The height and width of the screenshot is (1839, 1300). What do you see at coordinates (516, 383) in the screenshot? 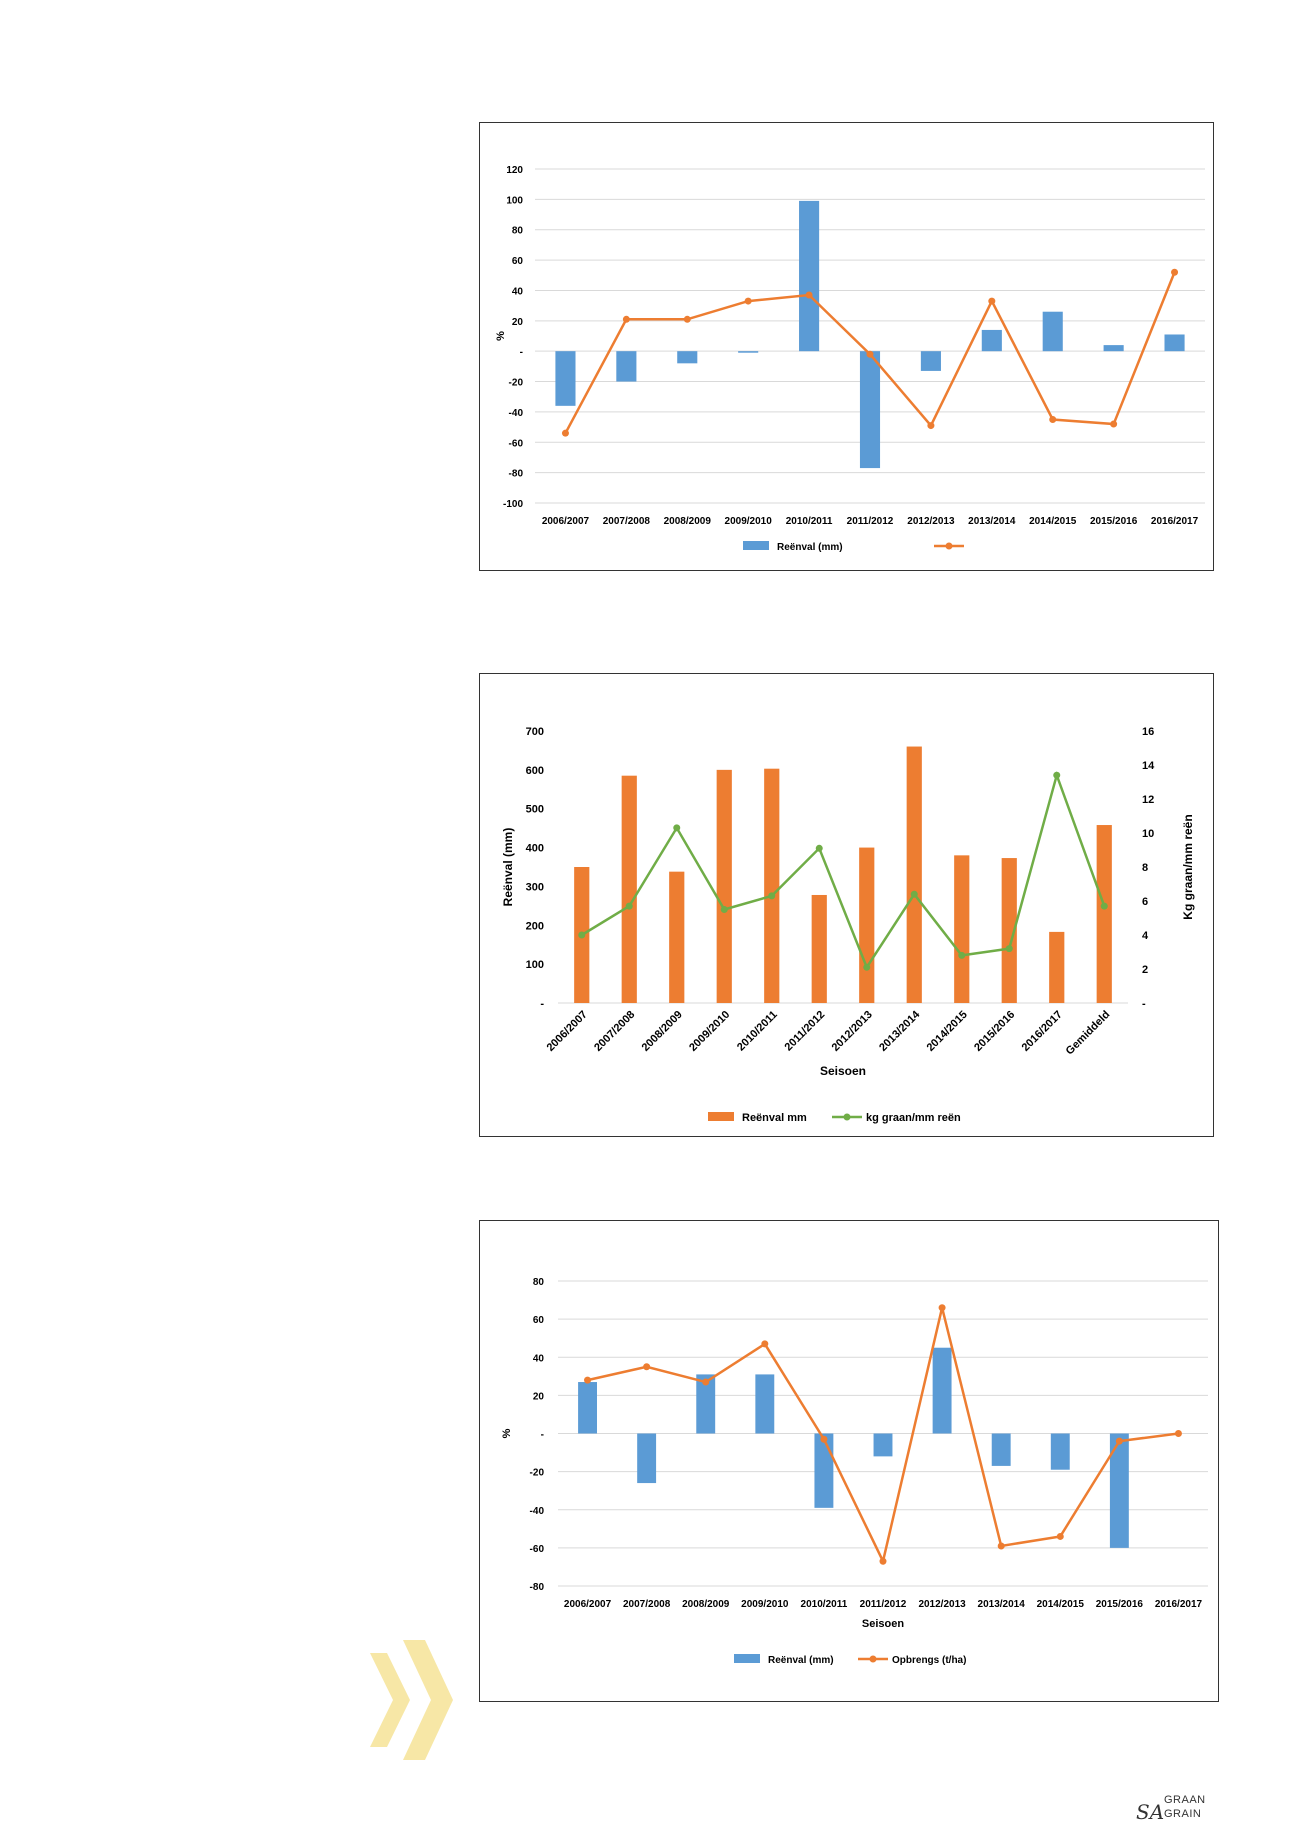
I see `y-tick-label: -20` at bounding box center [516, 383].